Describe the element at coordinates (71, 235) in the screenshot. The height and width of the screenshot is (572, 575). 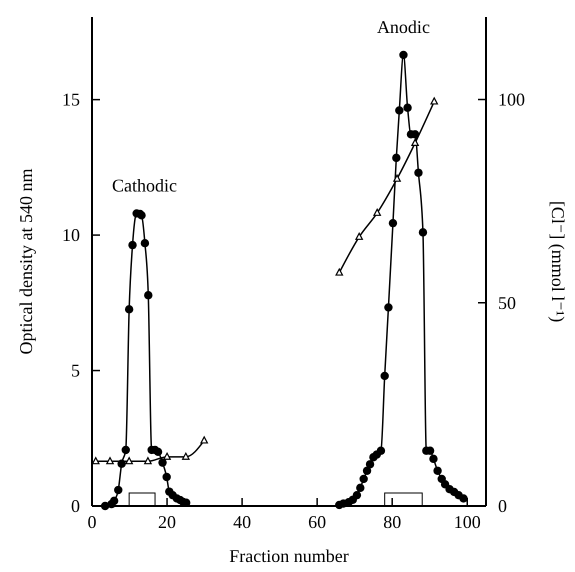
I see `y-tick-label: 10` at that location.